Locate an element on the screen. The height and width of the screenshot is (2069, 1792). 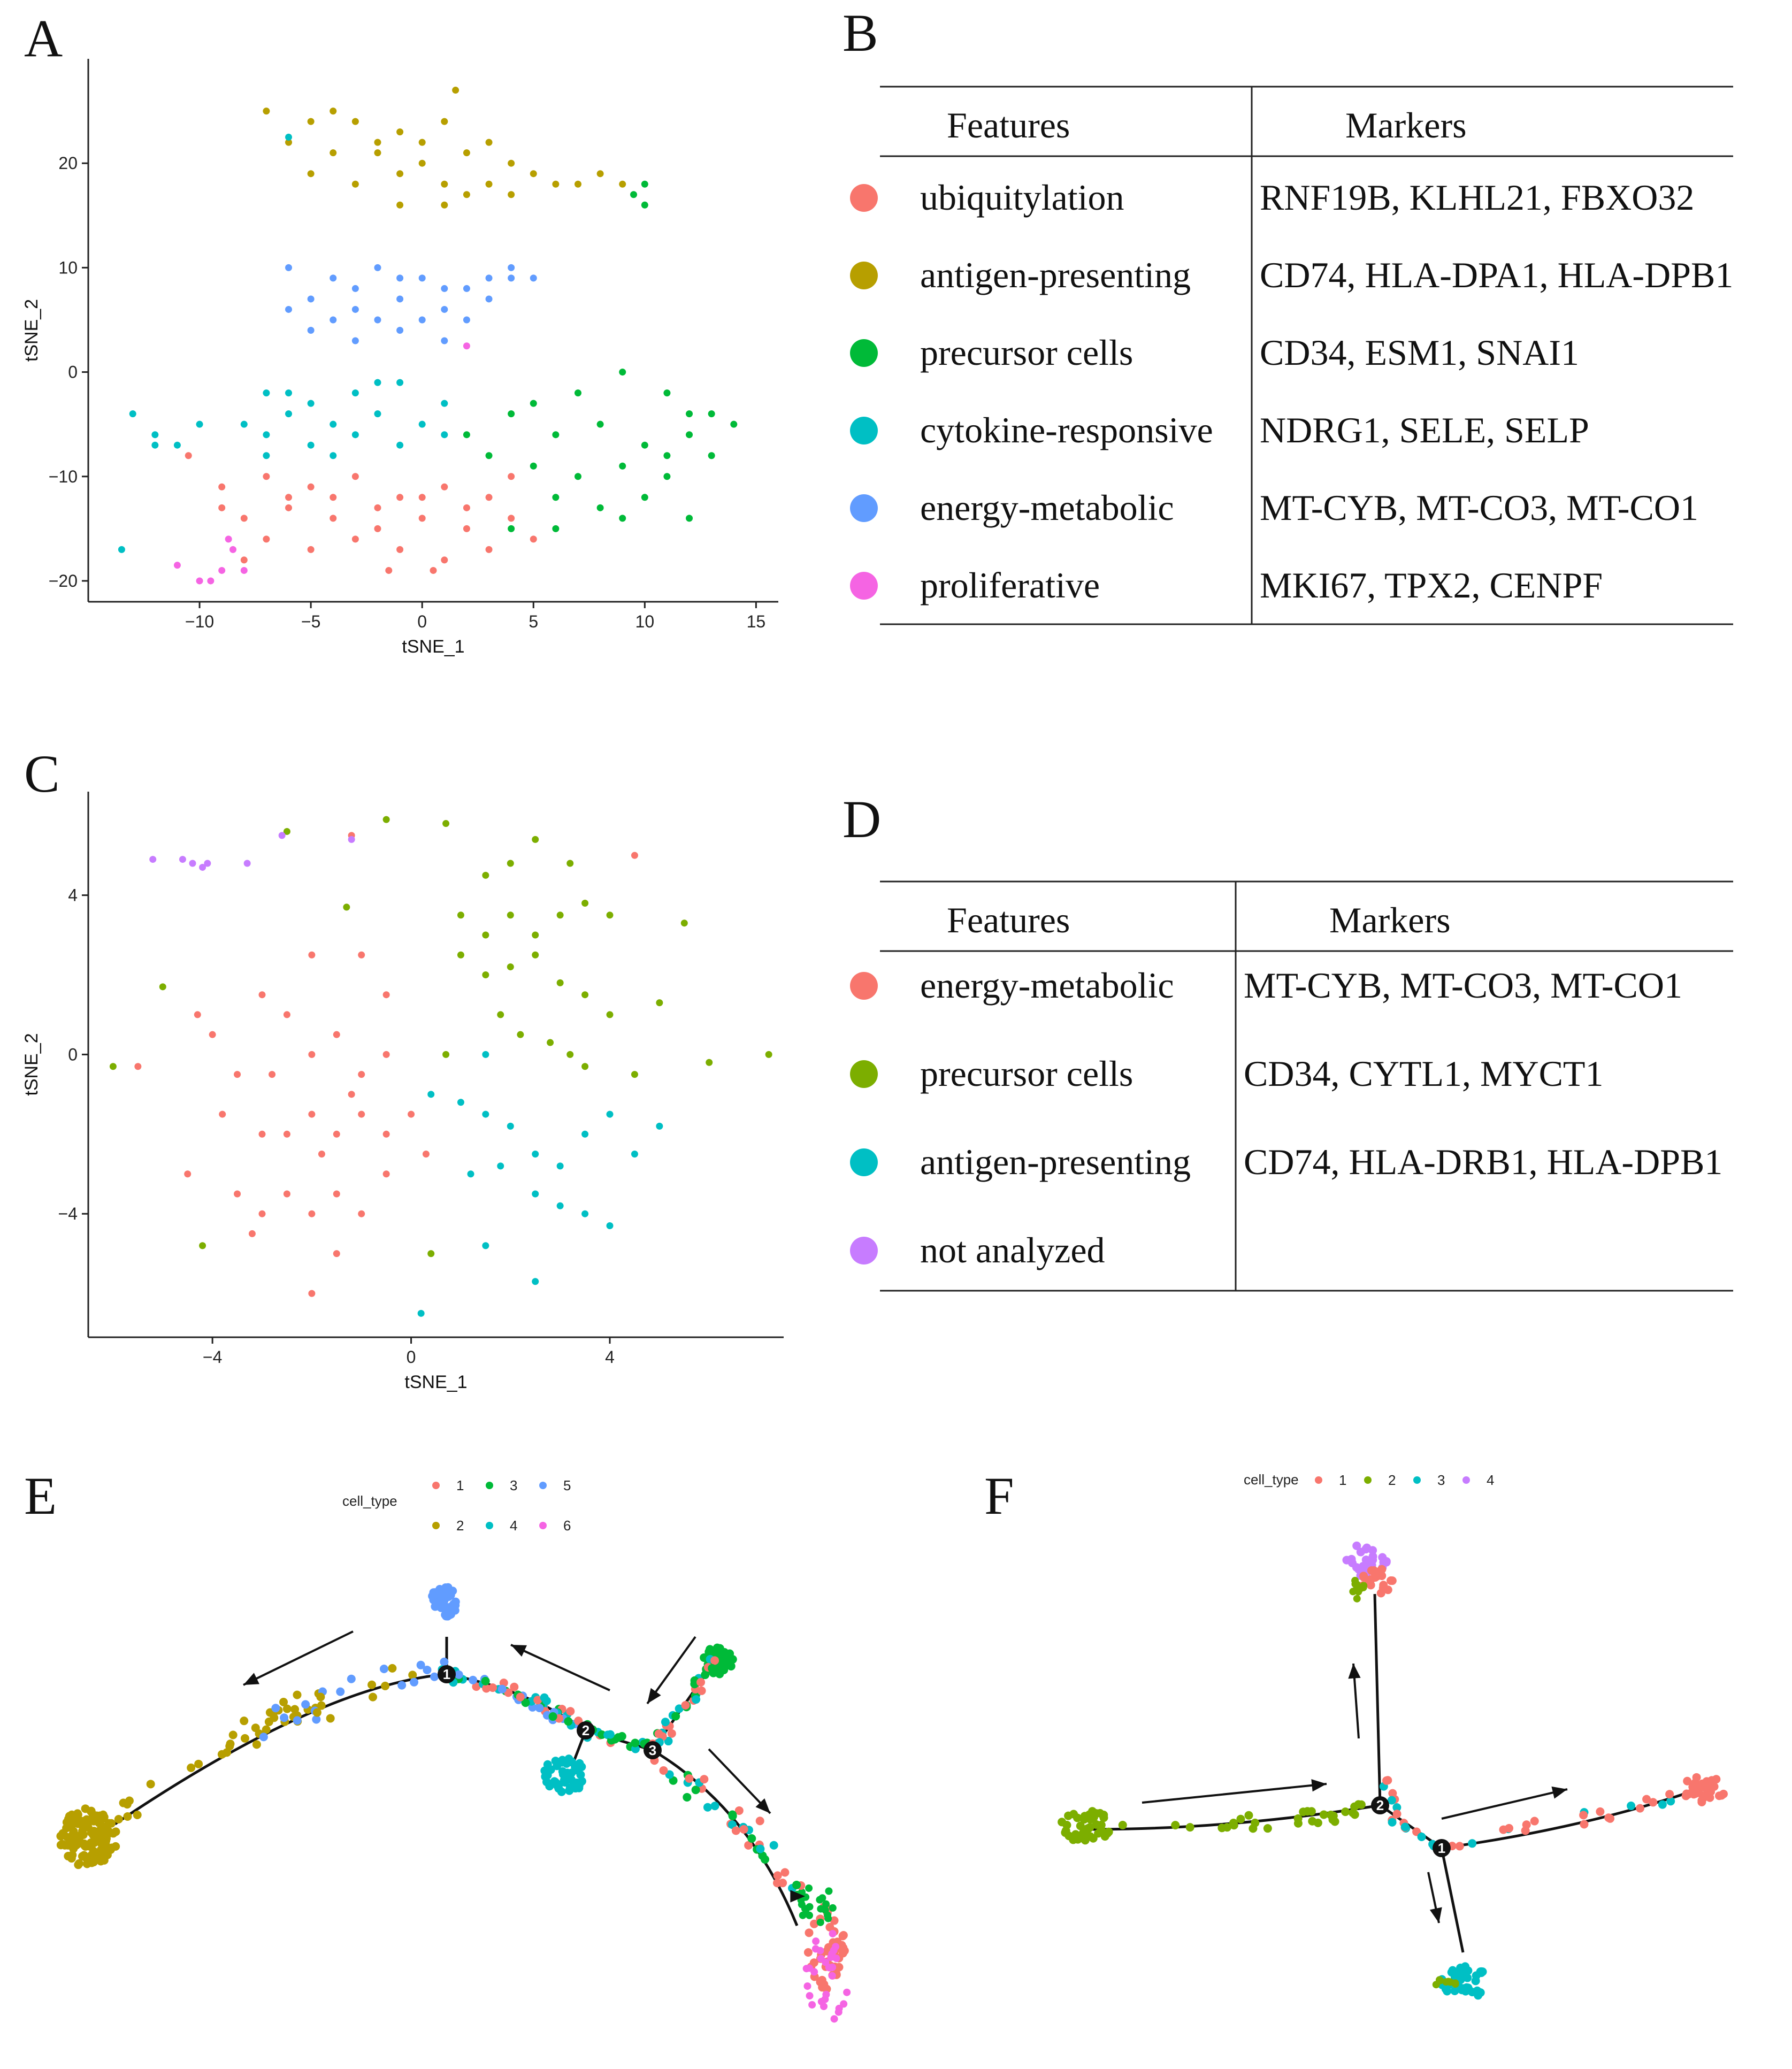
panel-letter-f: F is located at coordinates (999, 1496).